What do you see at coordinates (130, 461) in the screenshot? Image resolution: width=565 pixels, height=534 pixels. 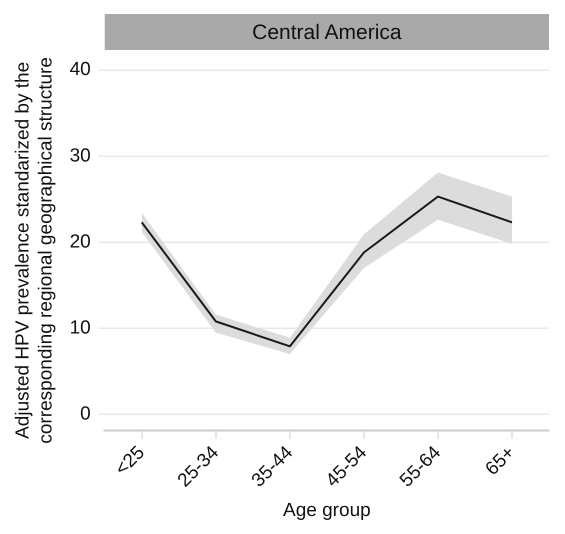 I see `x-tick-label: <25` at bounding box center [130, 461].